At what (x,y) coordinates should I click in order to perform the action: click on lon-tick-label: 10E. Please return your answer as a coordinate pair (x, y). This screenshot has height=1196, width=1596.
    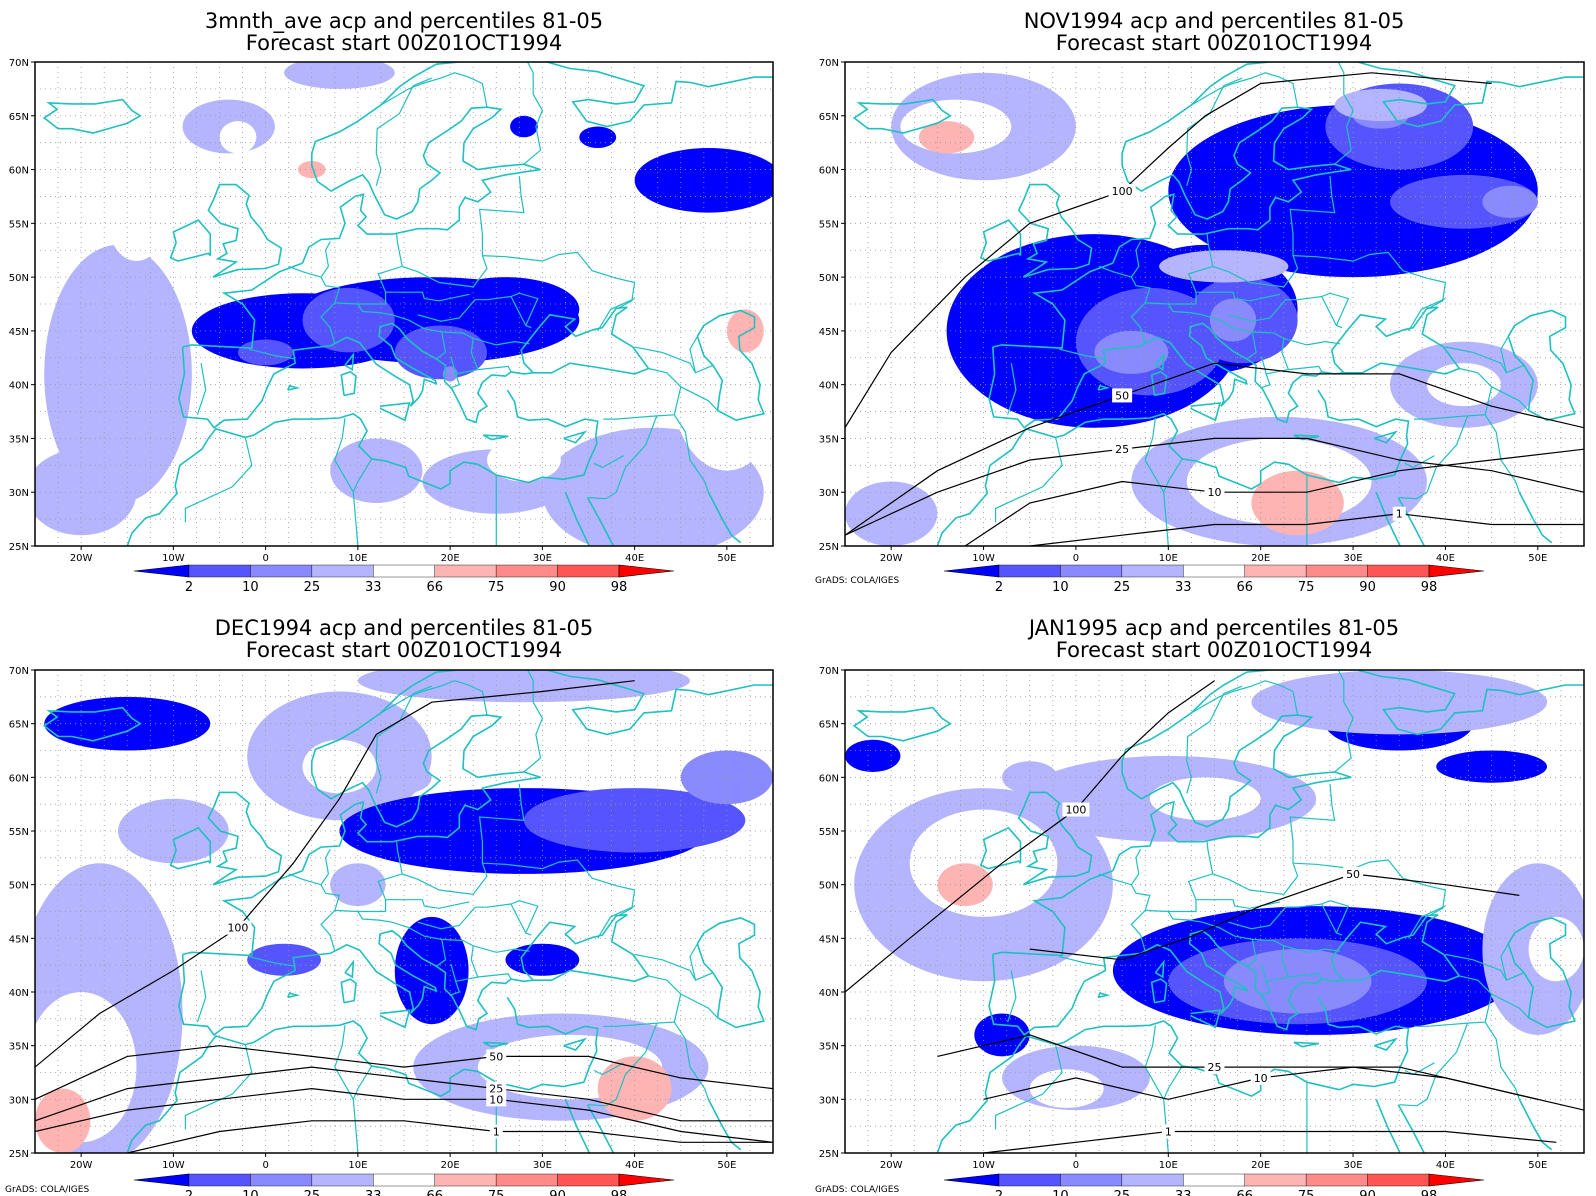
    Looking at the image, I should click on (357, 558).